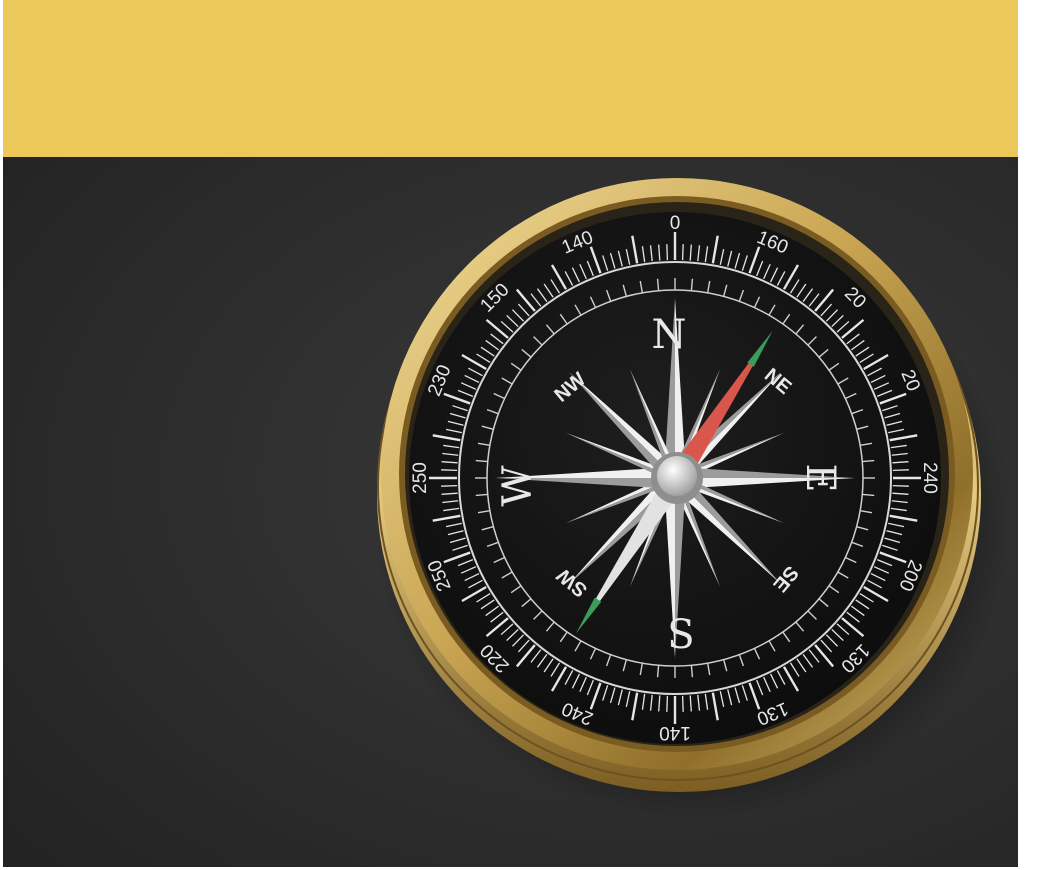  Describe the element at coordinates (760, 349) in the screenshot. I see `needle-north-tip` at that location.